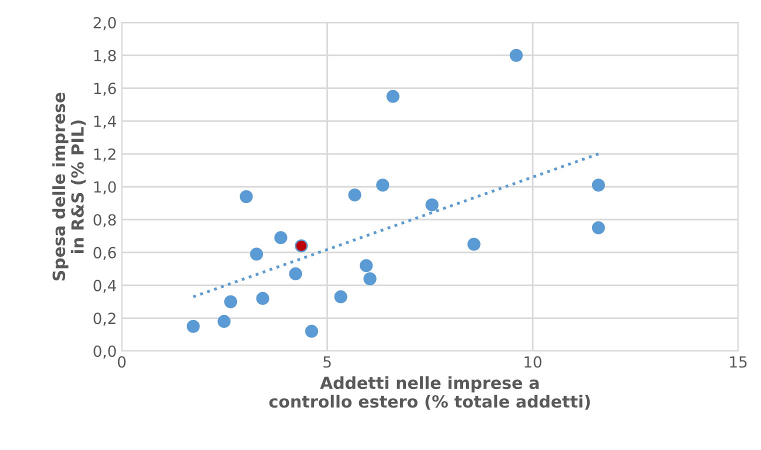 This screenshot has height=450, width=761. What do you see at coordinates (105, 221) in the screenshot?
I see `y-tick-label: 0,8` at bounding box center [105, 221].